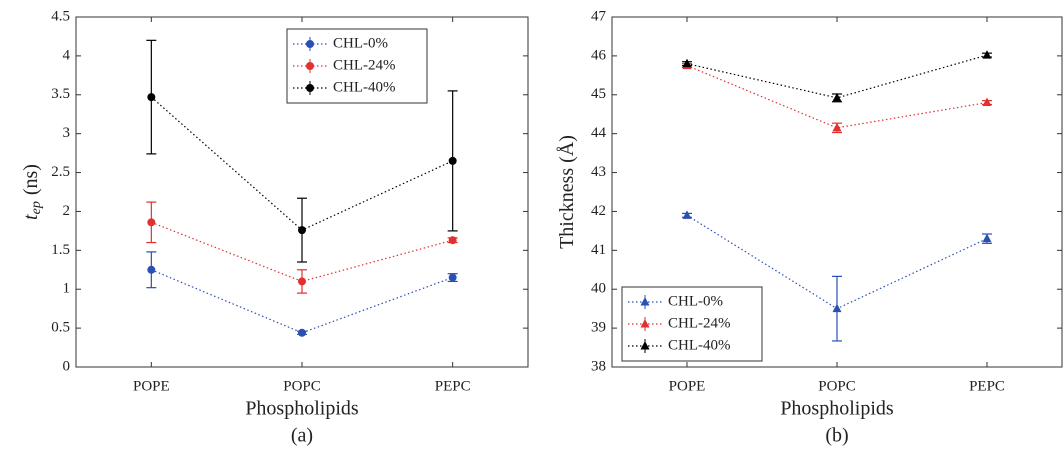 The image size is (1064, 456). I want to click on y-tick-label: 0, so click(67, 366).